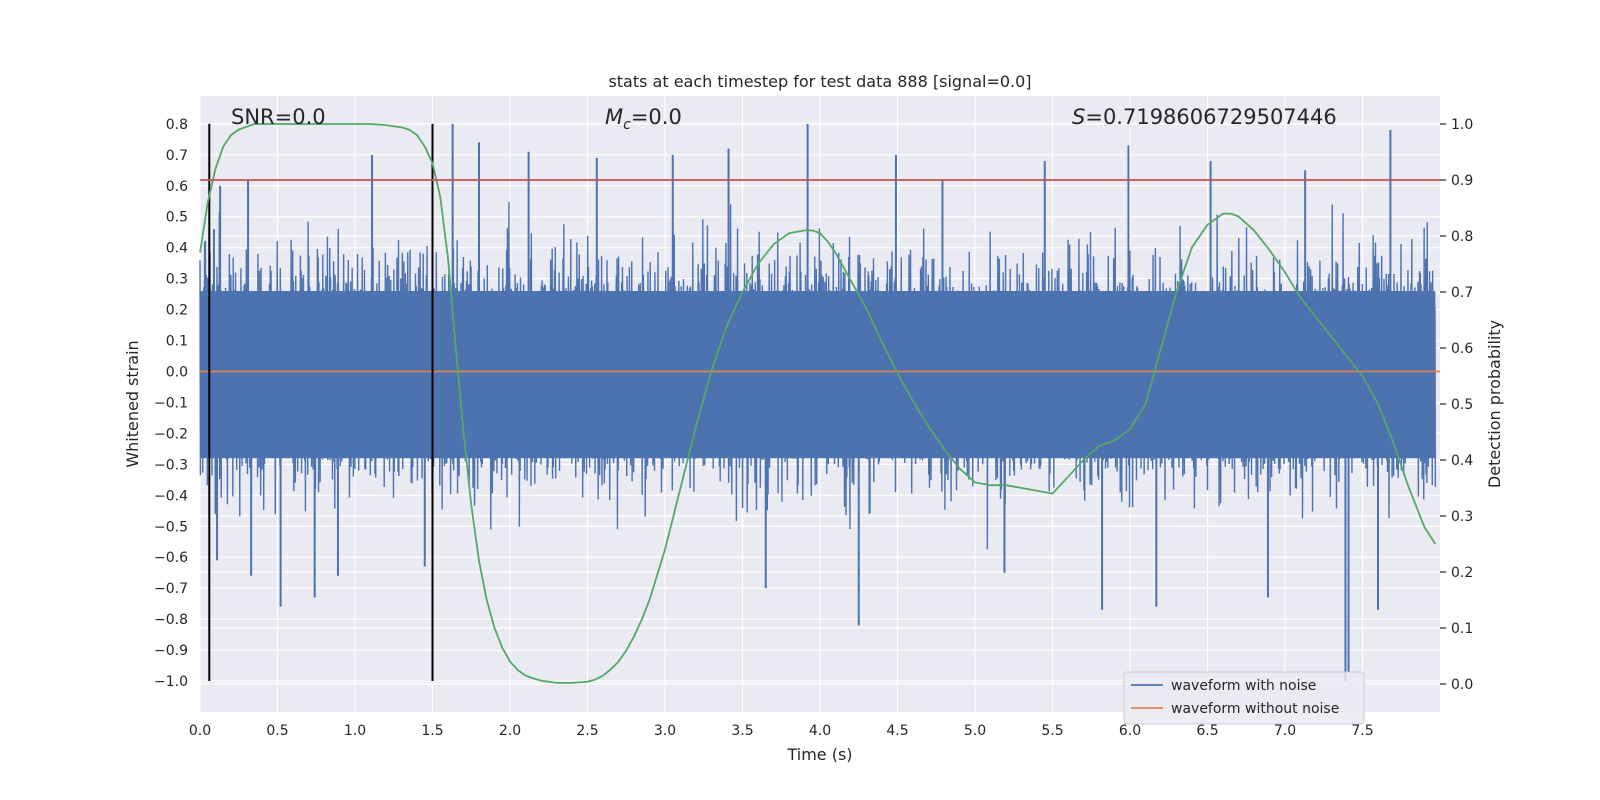 The width and height of the screenshot is (1600, 800). Describe the element at coordinates (171, 434) in the screenshot. I see `y-tick-label: −0.2` at that location.